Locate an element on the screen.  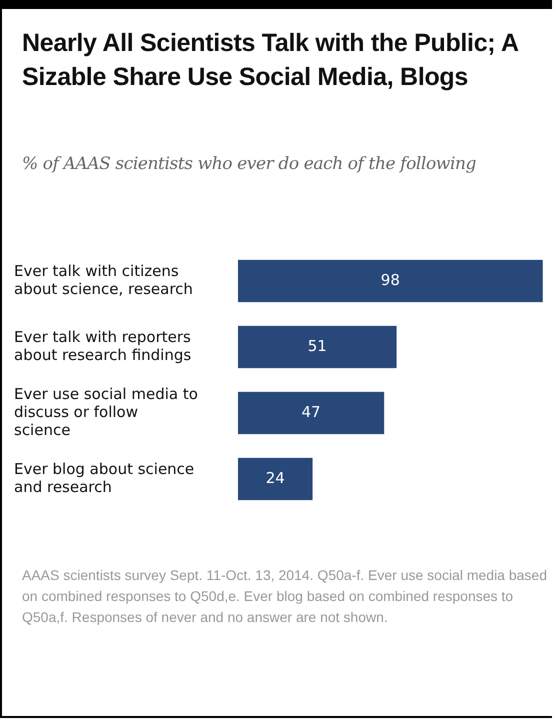
y-tick-label: Ever use social media to discuss or follow science is located at coordinates (106, 411).